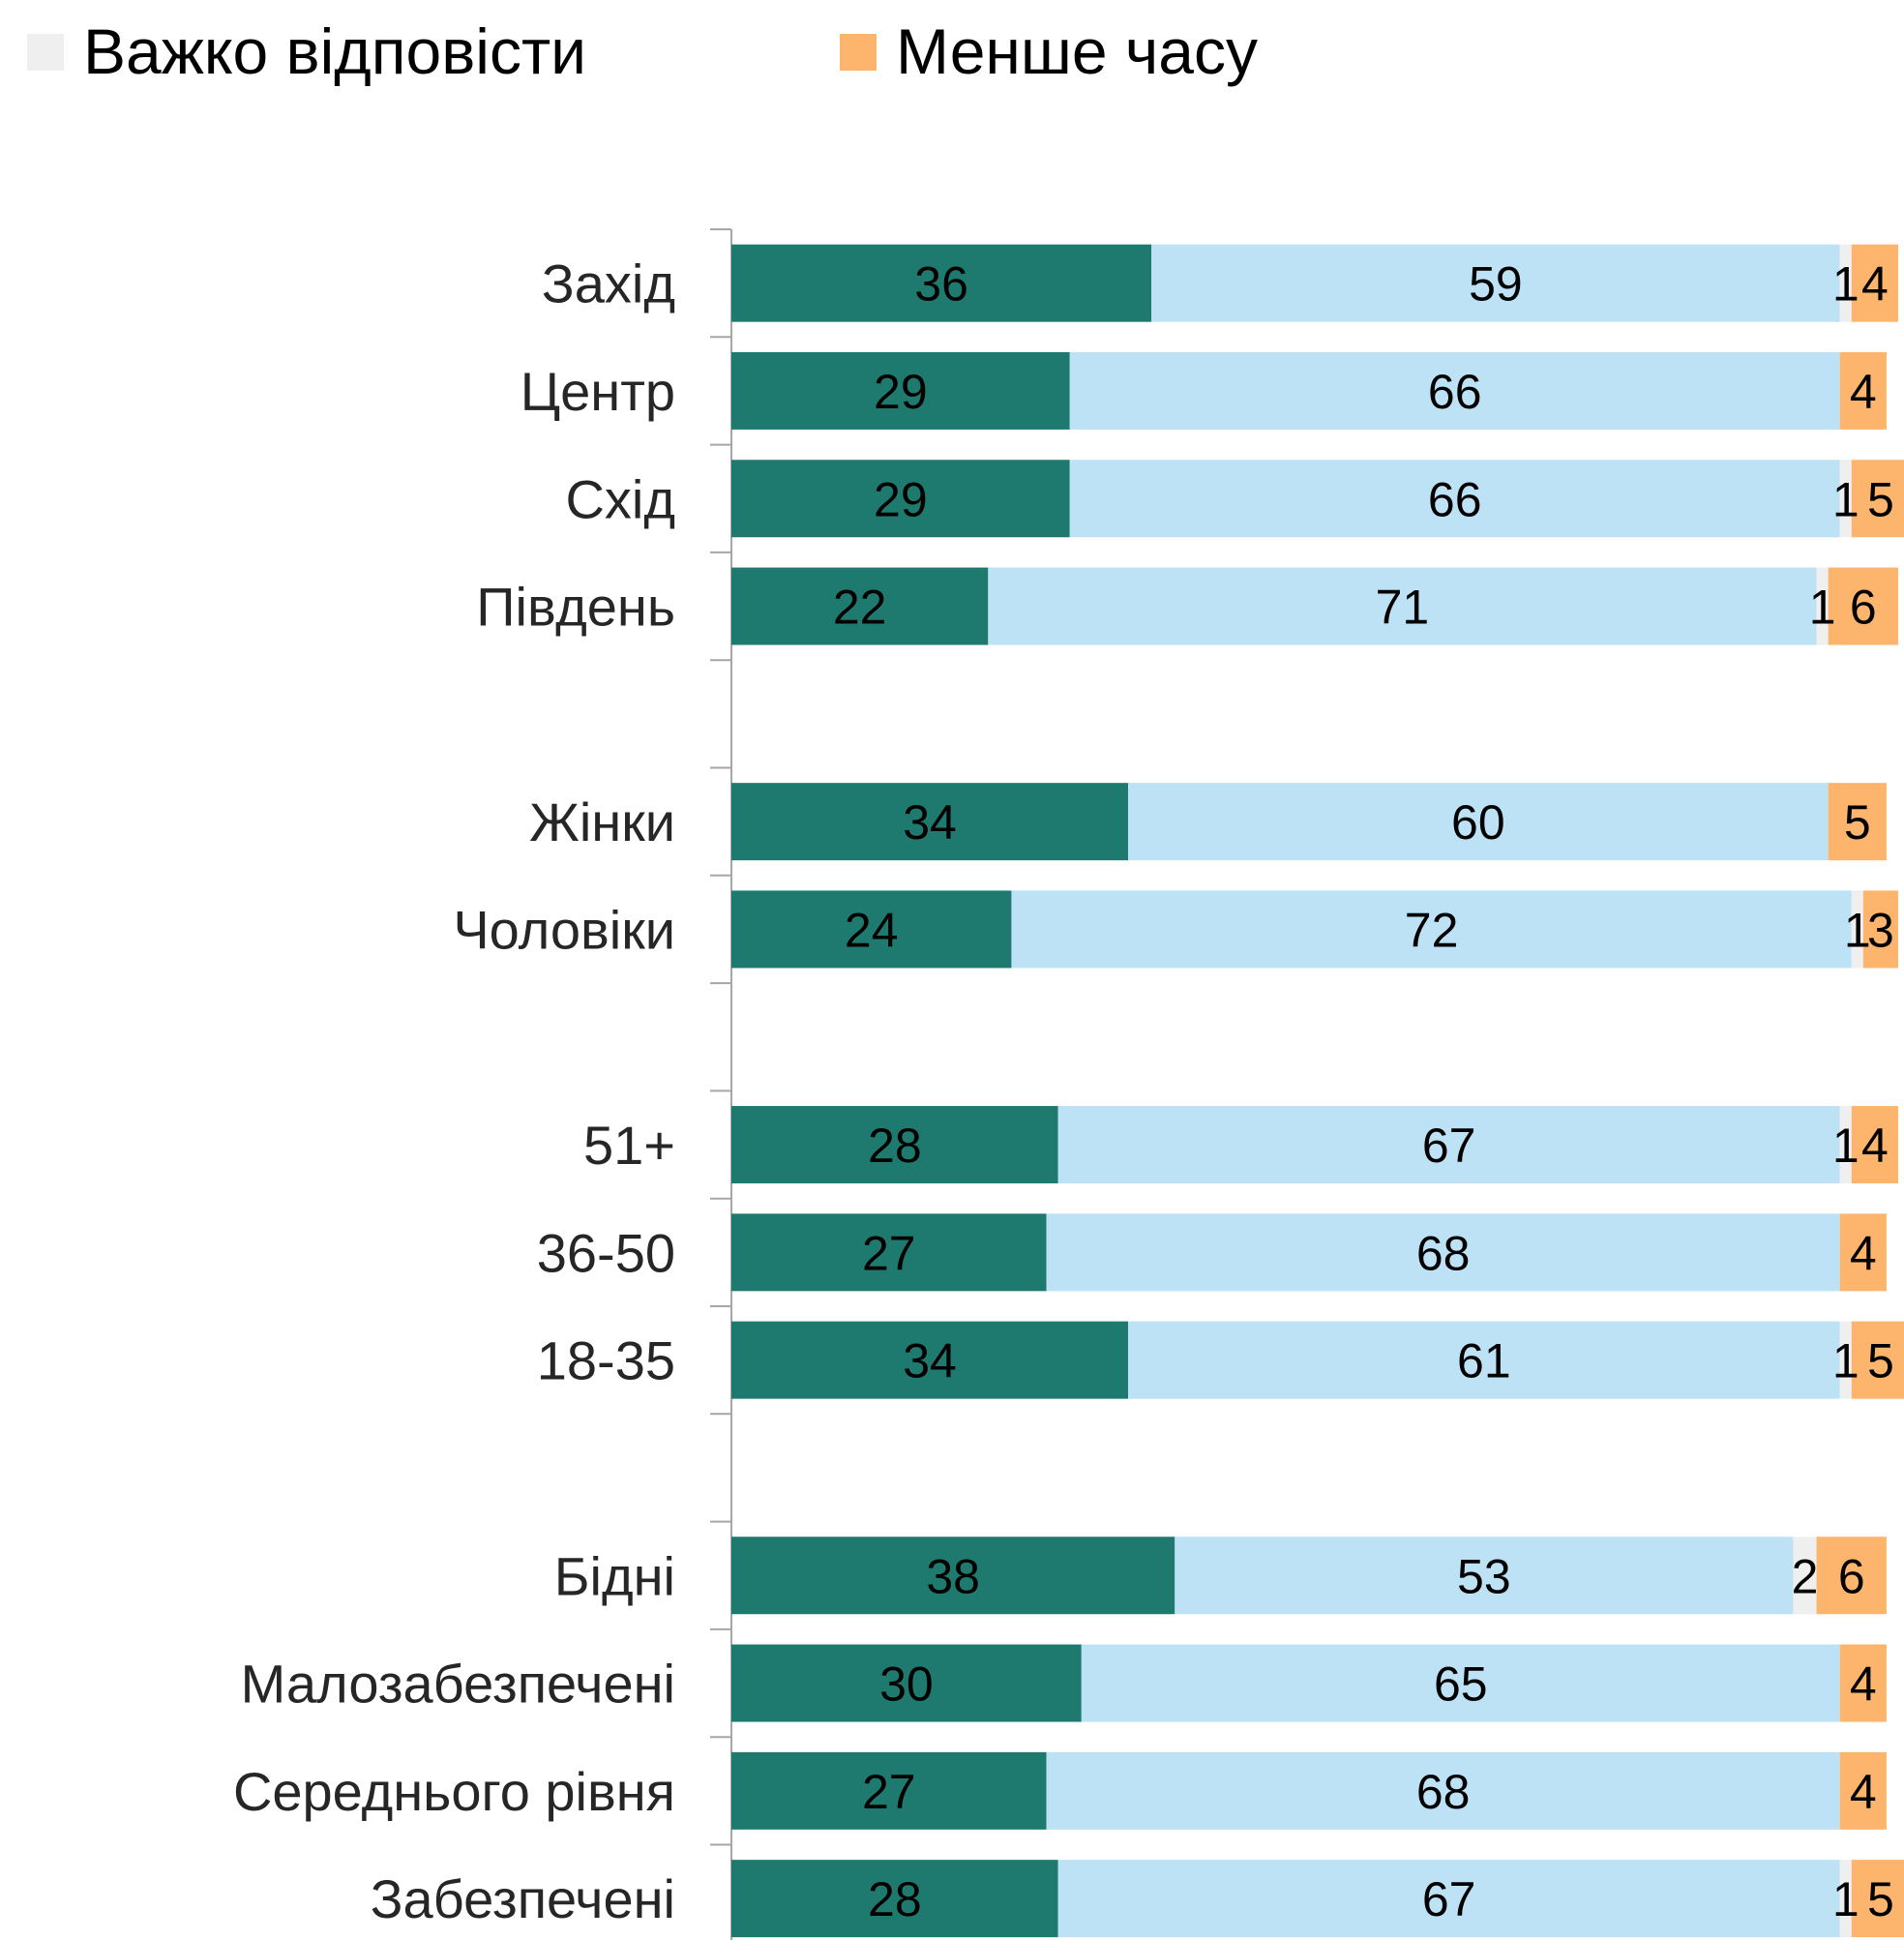 The image size is (1904, 1940). I want to click on category-label: Південь, so click(576, 608).